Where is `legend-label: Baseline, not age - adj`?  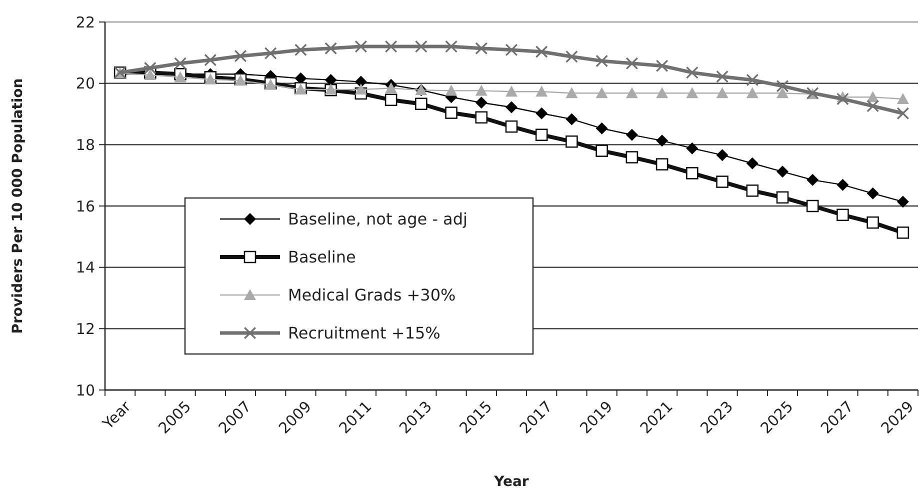
legend-label: Baseline, not age - adj is located at coordinates (378, 219).